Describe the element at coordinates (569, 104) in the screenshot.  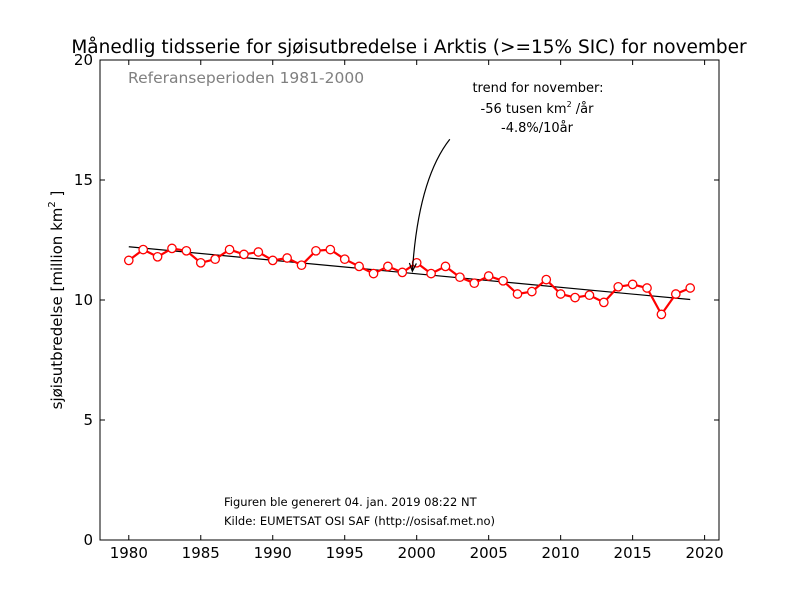
I see `trend-annotation-line2-superscript: 2` at that location.